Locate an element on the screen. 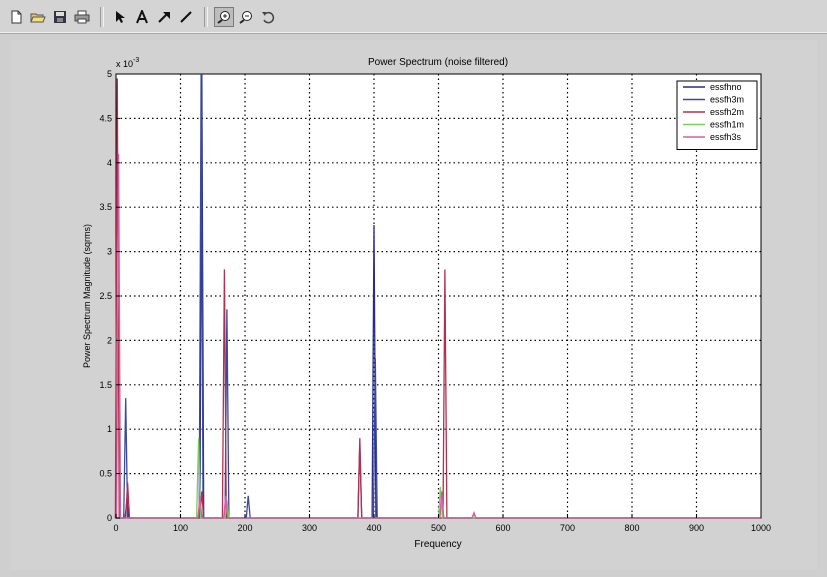  open-file-button is located at coordinates (38, 17).